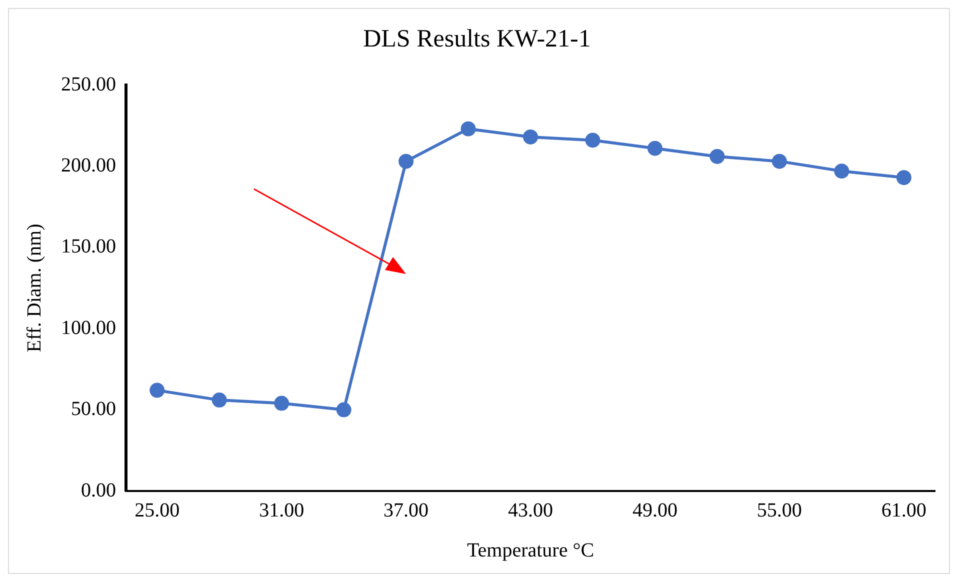  I want to click on x-tick-label: 49.00, so click(655, 510).